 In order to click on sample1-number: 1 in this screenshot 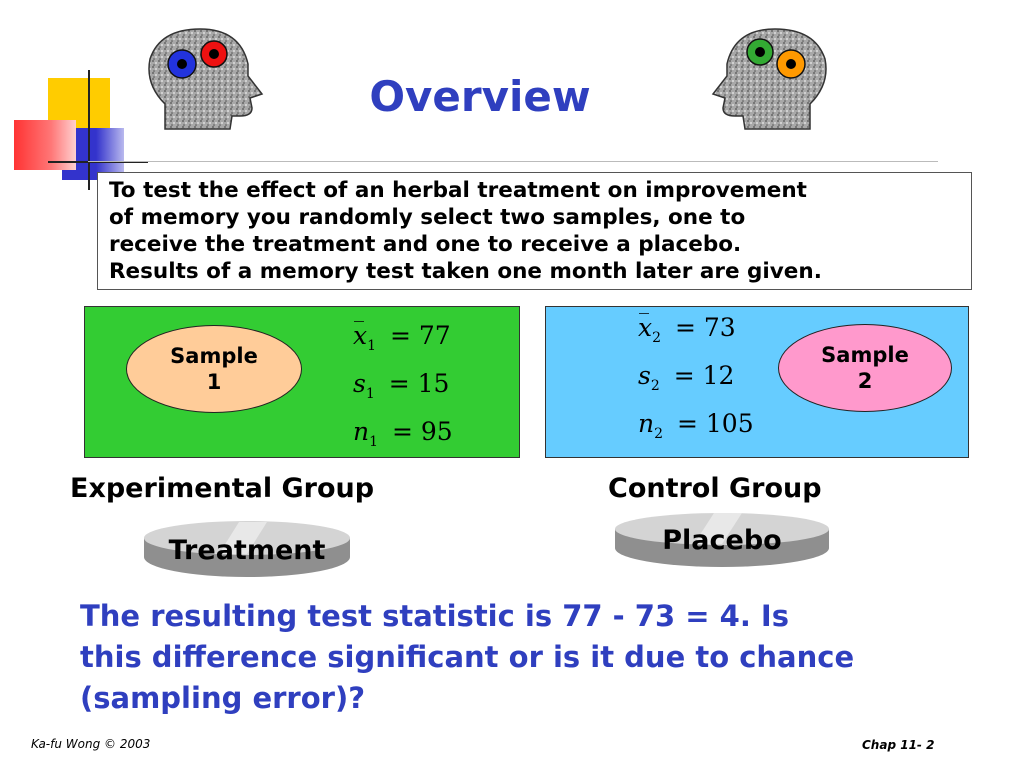, I will do `click(214, 382)`.